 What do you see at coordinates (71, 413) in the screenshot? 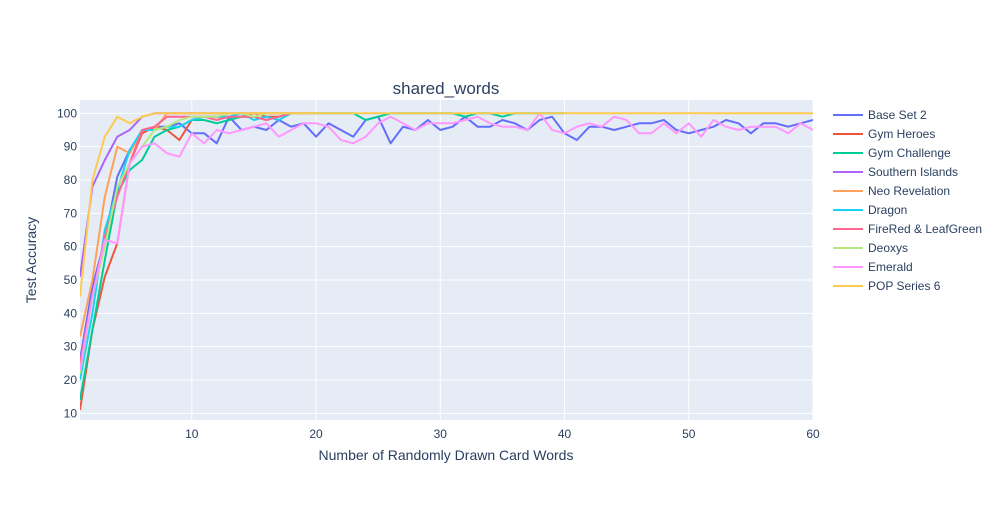
I see `y-tick-label: 10` at bounding box center [71, 413].